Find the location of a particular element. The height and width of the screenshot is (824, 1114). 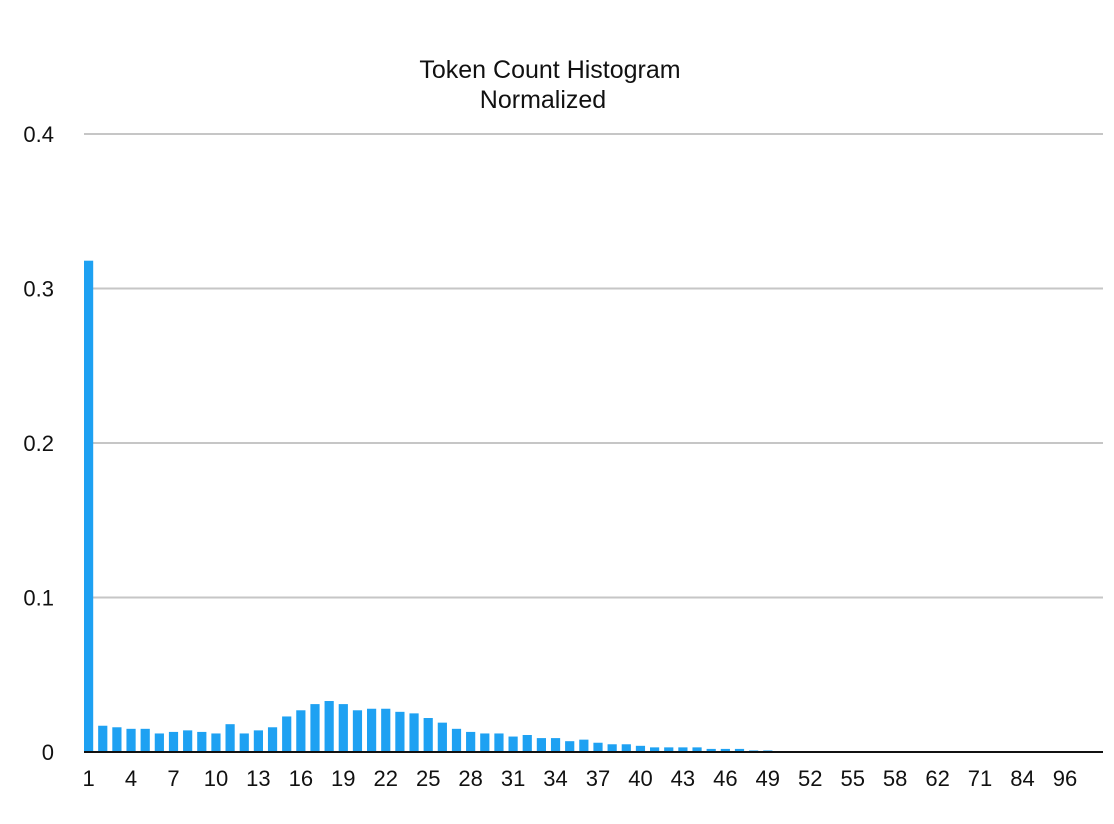

x-tick-label: 31 is located at coordinates (513, 778).